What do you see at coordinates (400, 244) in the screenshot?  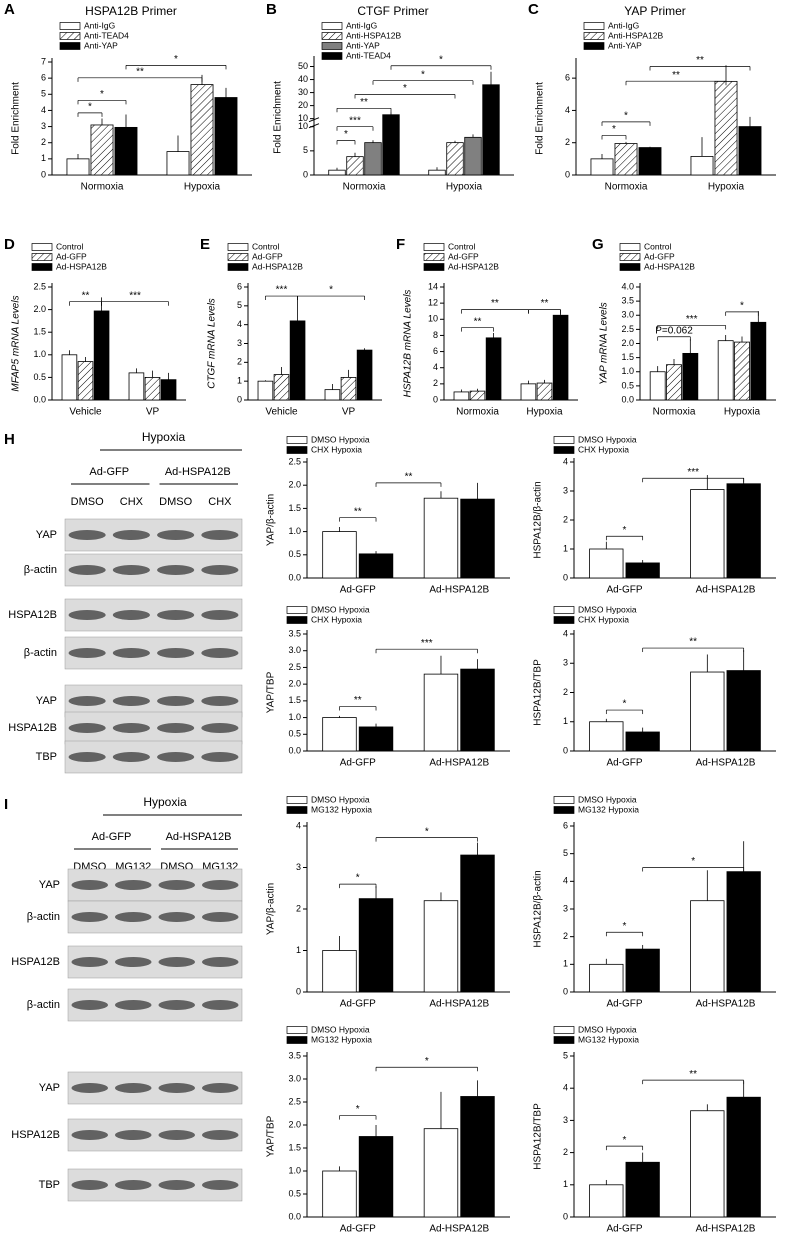 I see `panel-label: F` at bounding box center [400, 244].